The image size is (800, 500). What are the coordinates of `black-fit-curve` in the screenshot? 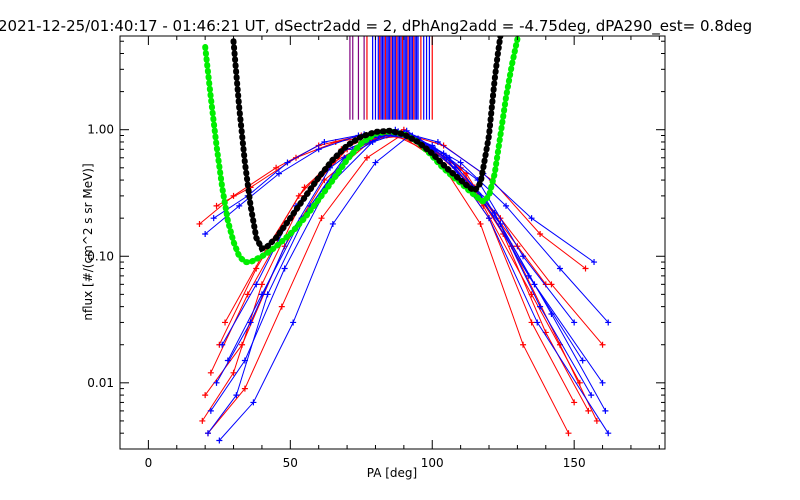 It's located at (367, 144).